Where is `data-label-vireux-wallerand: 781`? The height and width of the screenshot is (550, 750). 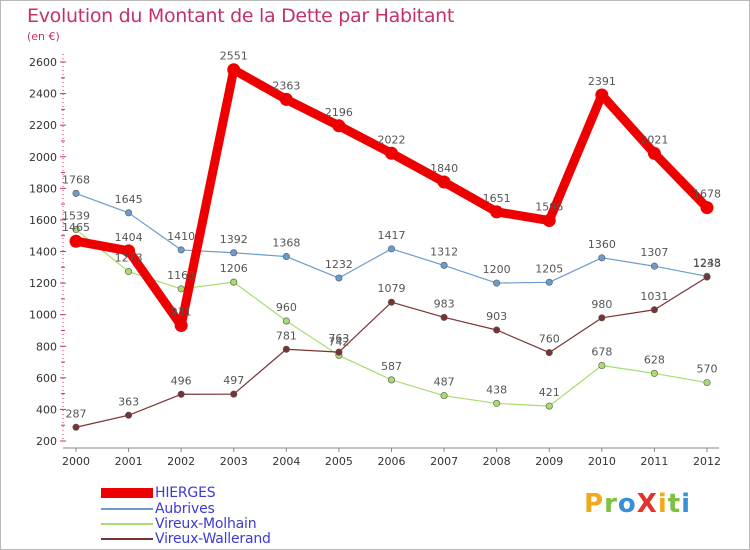 data-label-vireux-wallerand: 781 is located at coordinates (286, 335).